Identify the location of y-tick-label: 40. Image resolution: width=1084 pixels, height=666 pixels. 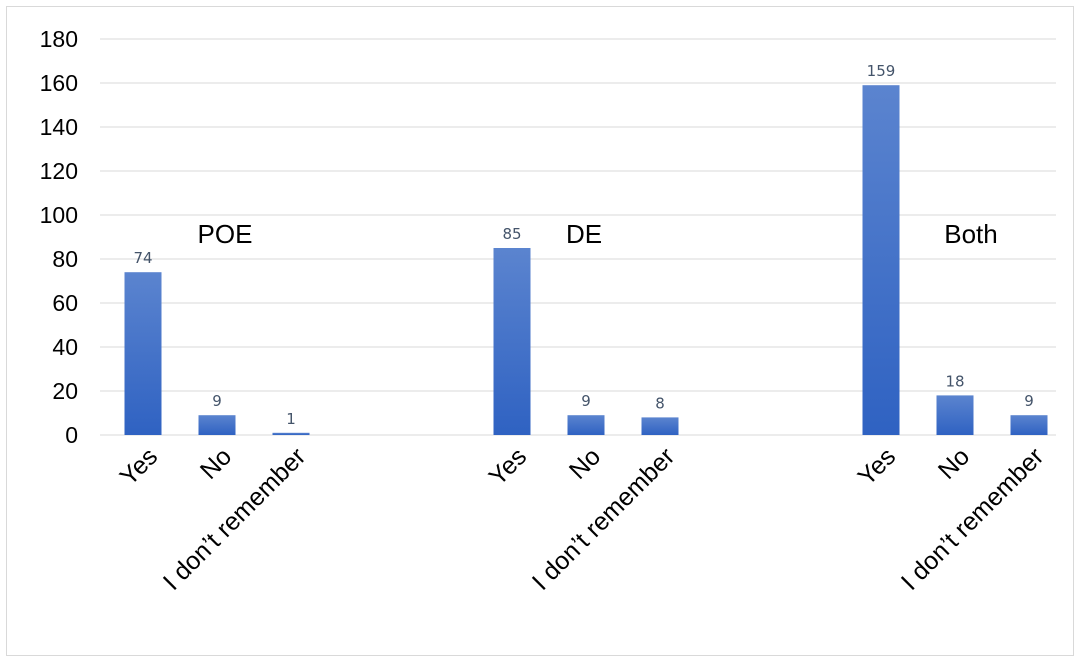
(65, 347).